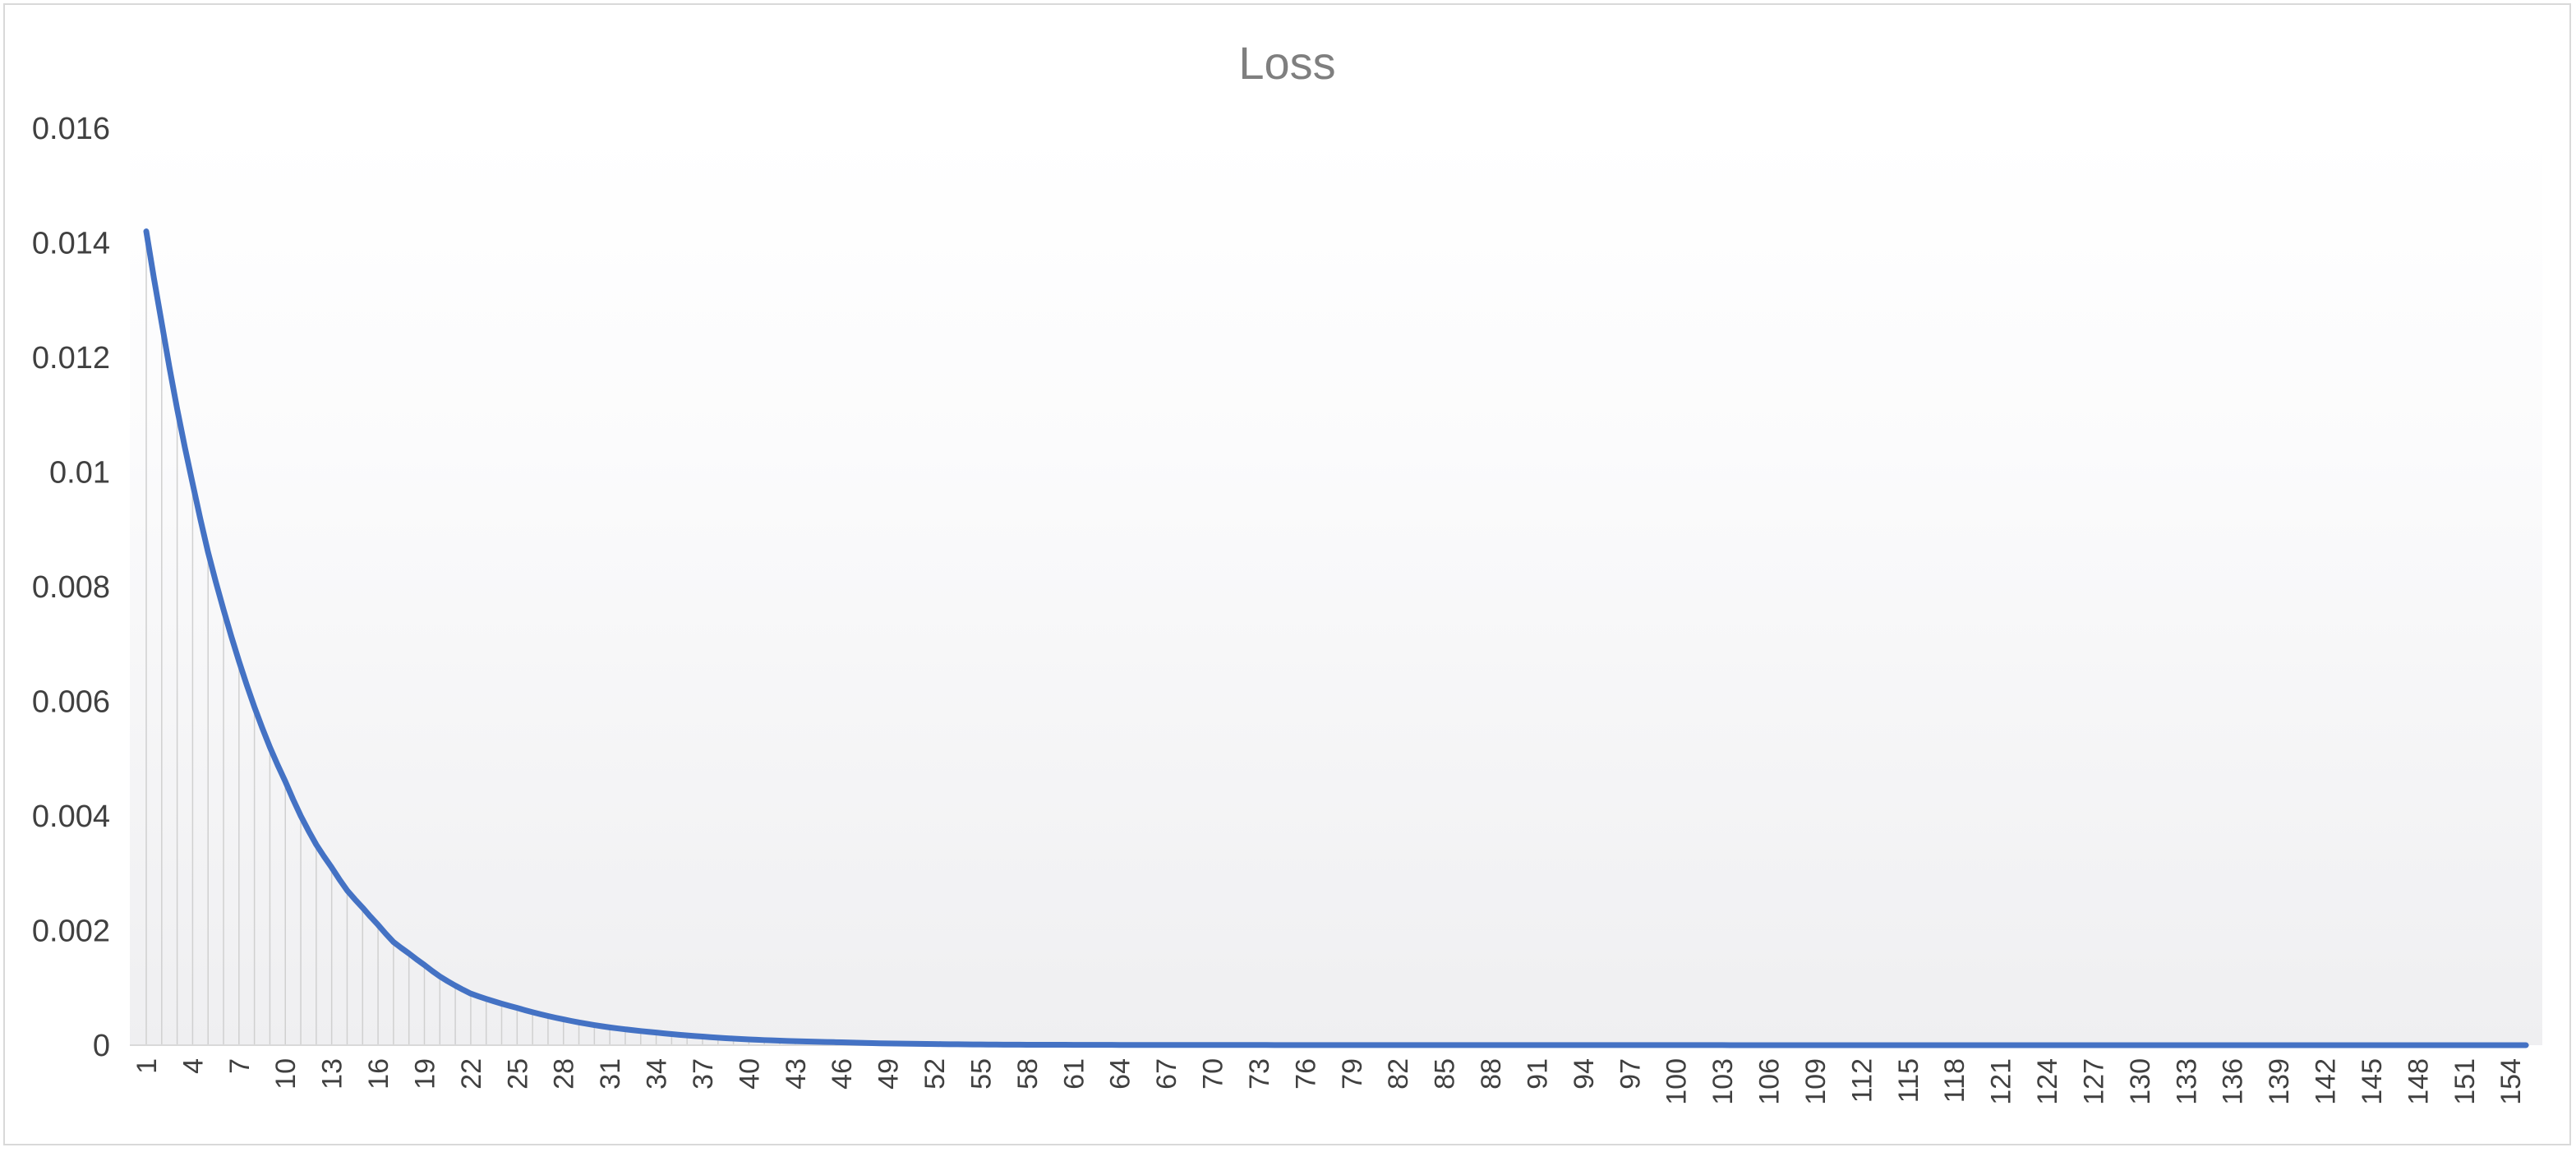  What do you see at coordinates (2186, 1081) in the screenshot?
I see `x-tick-label: 133` at bounding box center [2186, 1081].